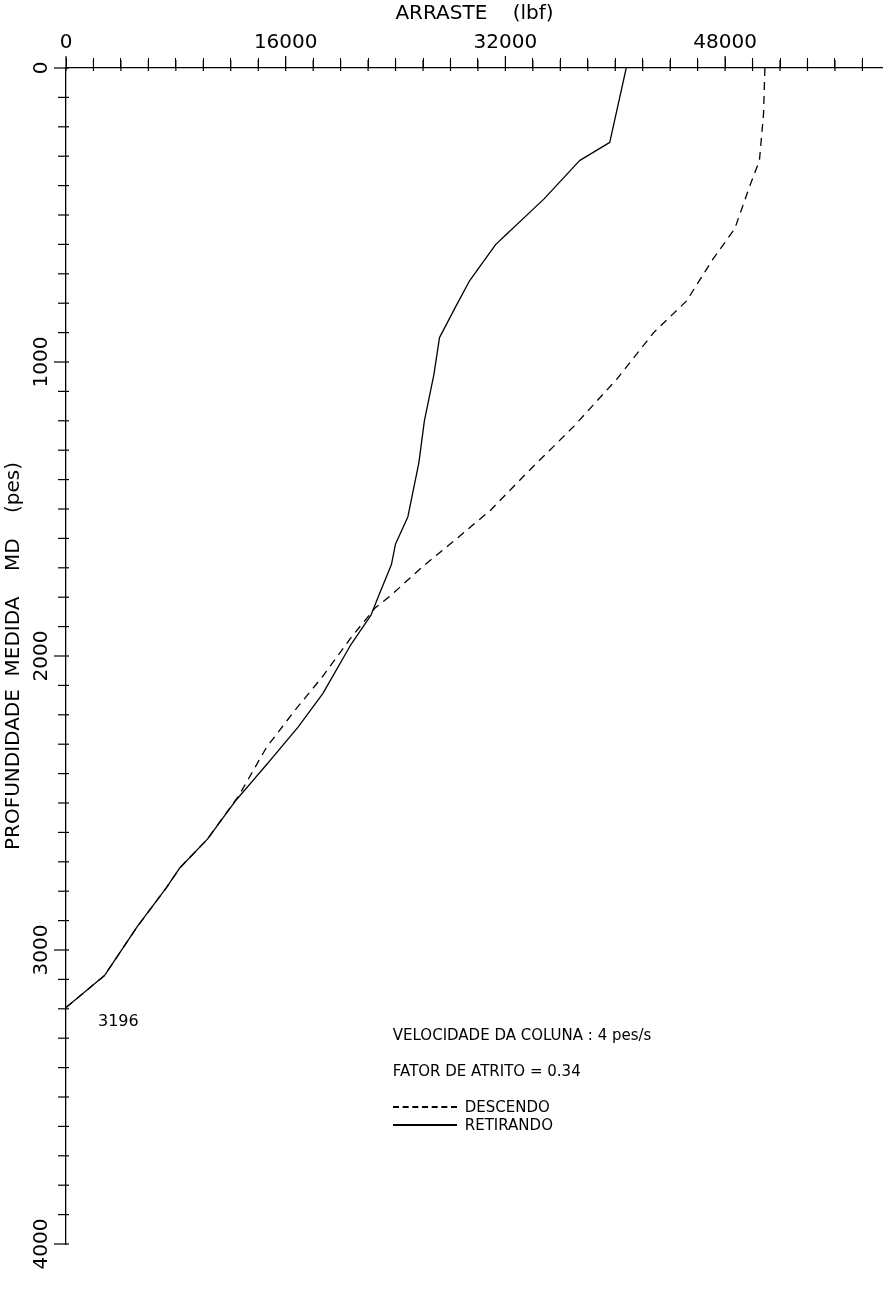  What do you see at coordinates (285, 41) in the screenshot?
I see `x-tick-label: 16000` at bounding box center [285, 41].